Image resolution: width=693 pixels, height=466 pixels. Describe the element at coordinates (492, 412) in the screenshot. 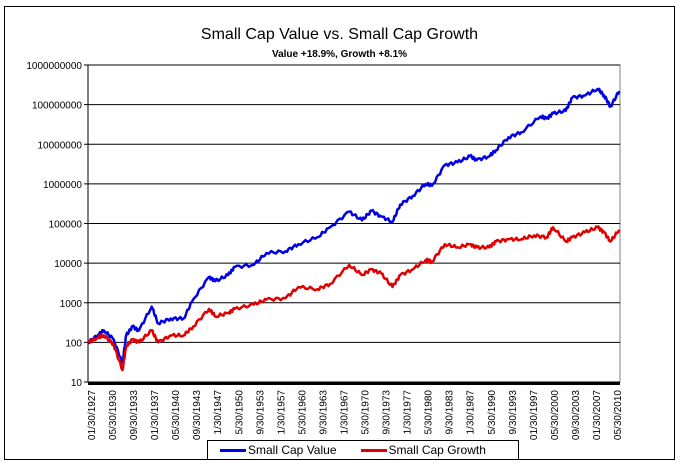

I see `x-tick-label: 5/30/1990` at that location.